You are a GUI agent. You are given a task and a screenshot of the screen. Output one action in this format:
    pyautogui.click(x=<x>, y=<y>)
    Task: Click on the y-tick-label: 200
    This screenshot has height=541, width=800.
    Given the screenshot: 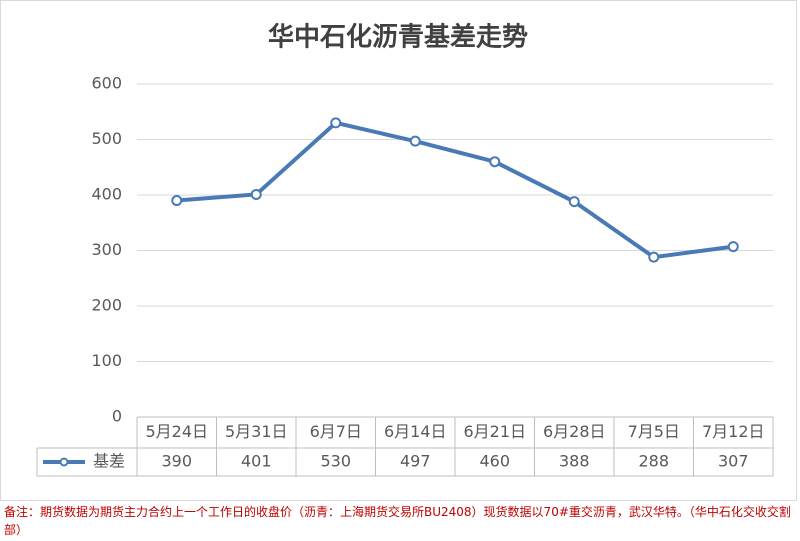 What is the action you would take?
    pyautogui.click(x=106, y=305)
    